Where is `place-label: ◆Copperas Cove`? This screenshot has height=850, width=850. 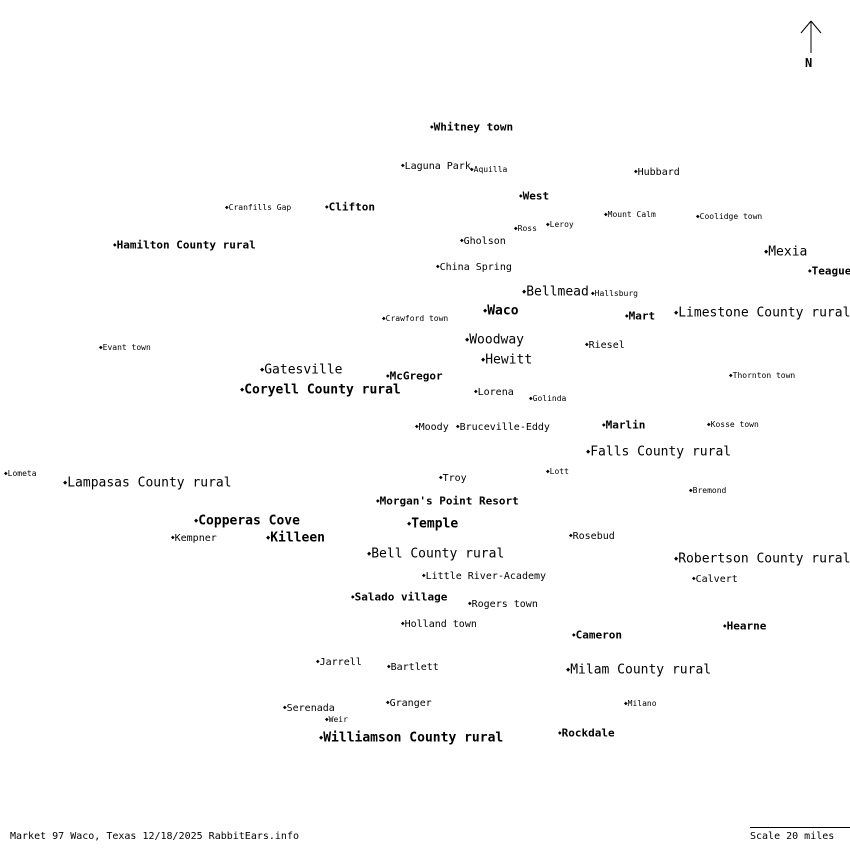 place-label: ◆Copperas Cove is located at coordinates (247, 521).